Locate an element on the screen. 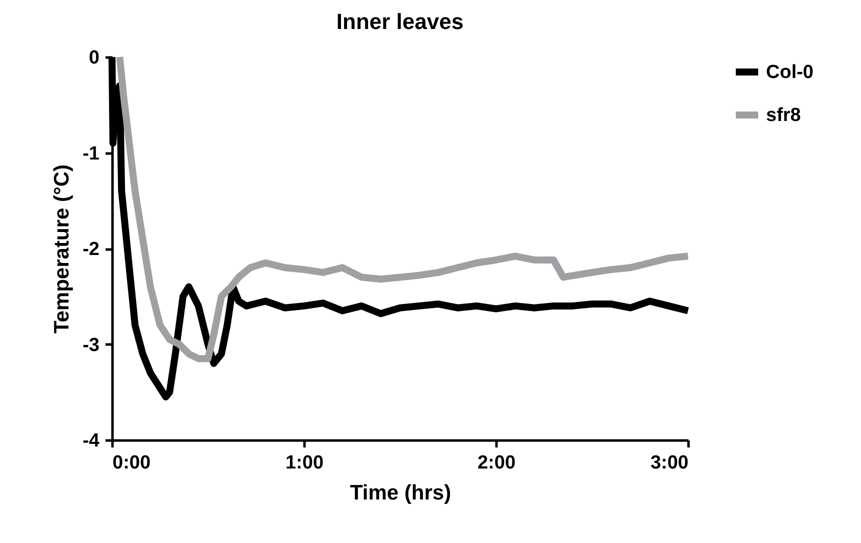  x-tick-label: 1:00 is located at coordinates (304, 463).